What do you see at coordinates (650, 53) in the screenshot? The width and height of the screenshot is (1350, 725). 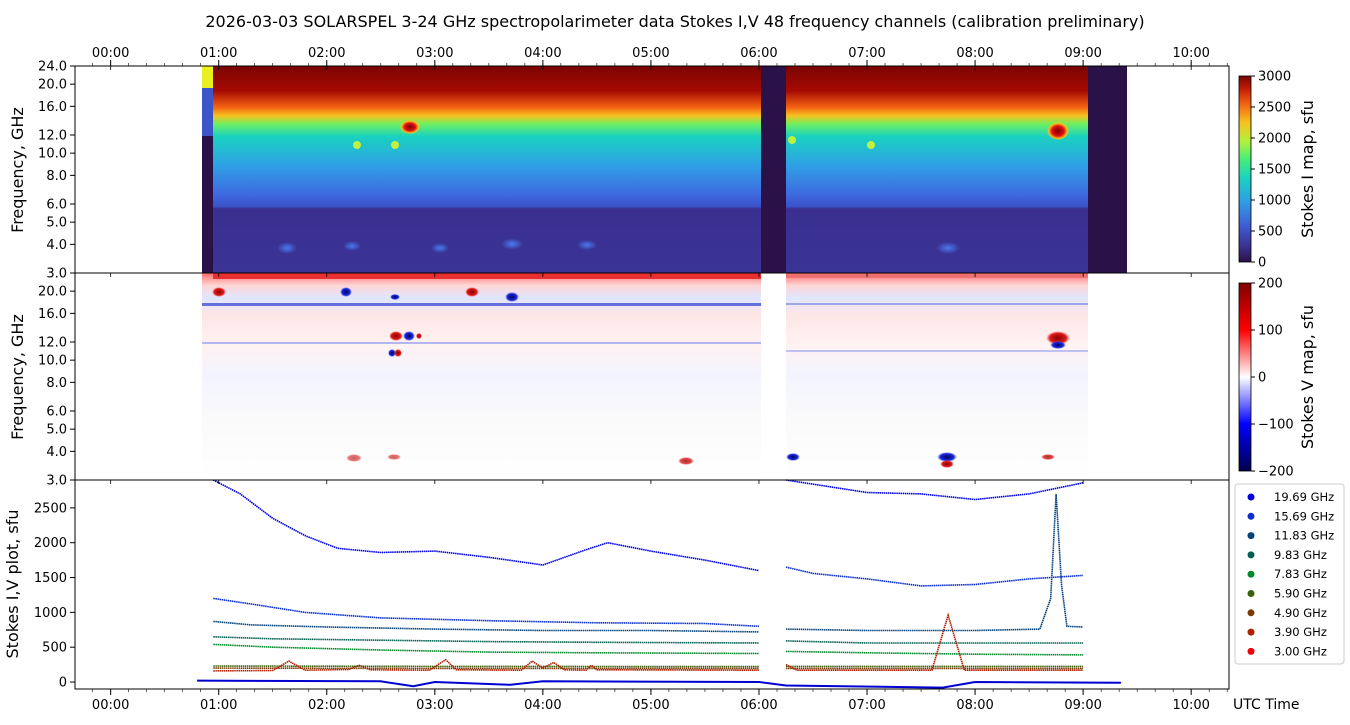 I see `x-tick-label-top: 05:00` at bounding box center [650, 53].